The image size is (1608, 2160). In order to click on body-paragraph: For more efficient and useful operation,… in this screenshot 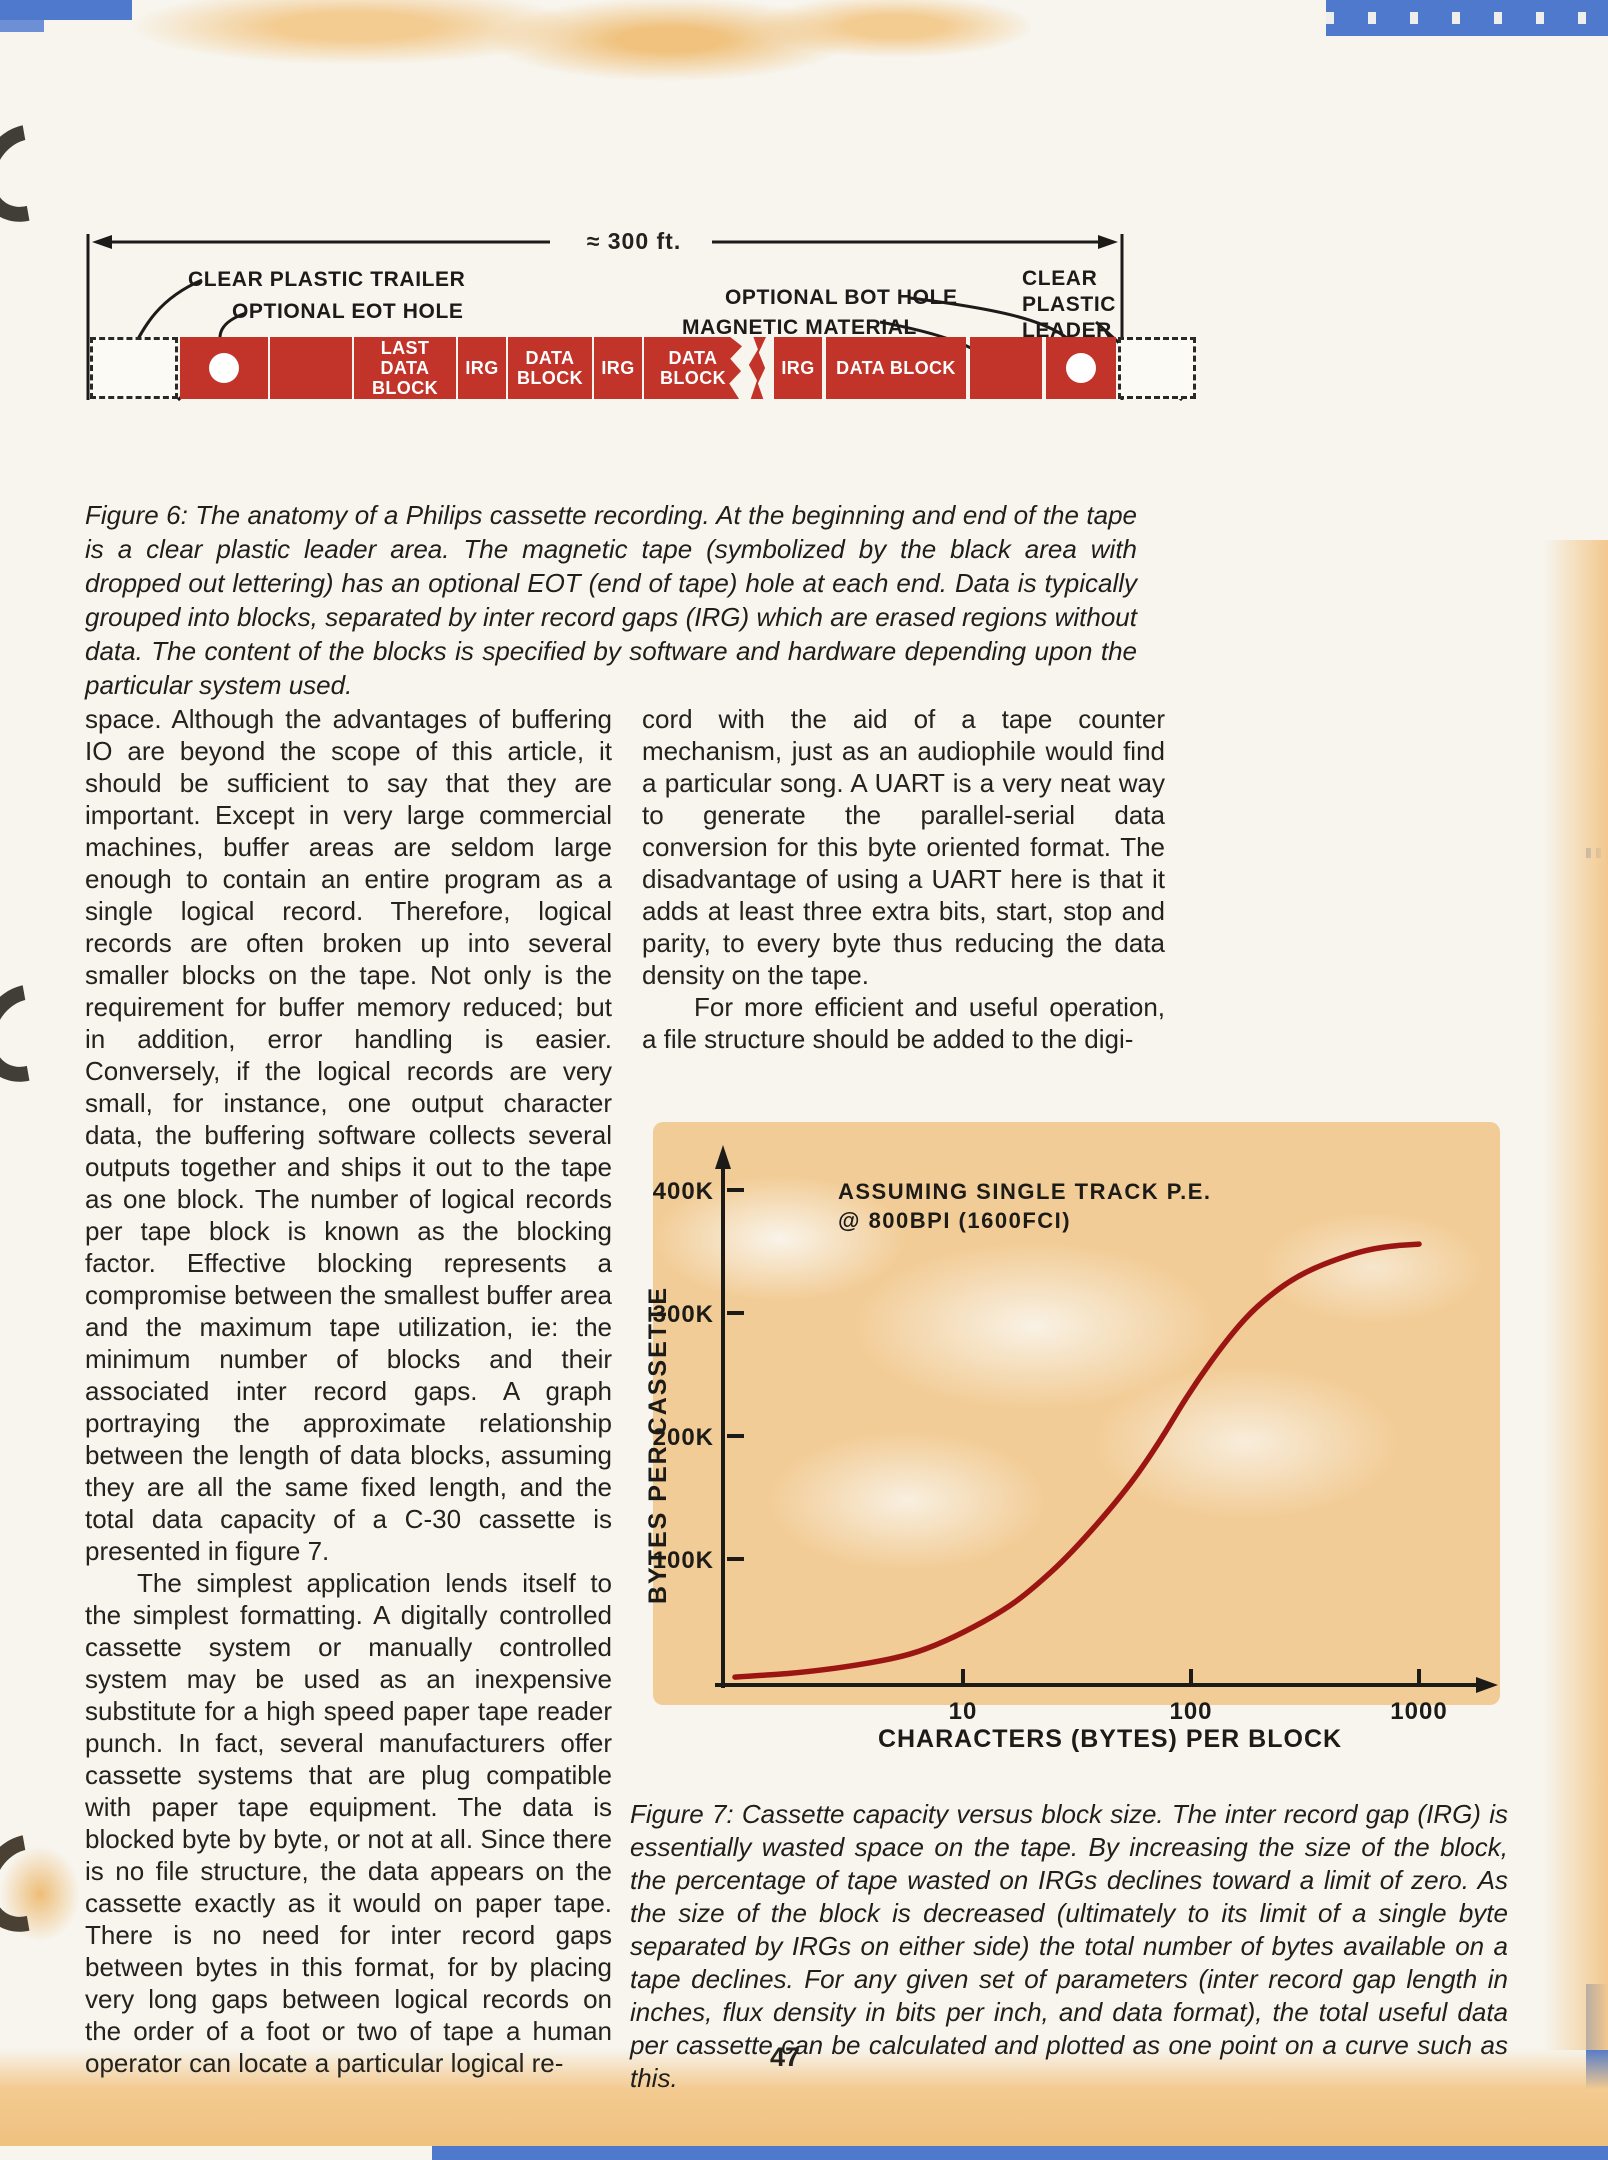, I will do `click(903, 1023)`.